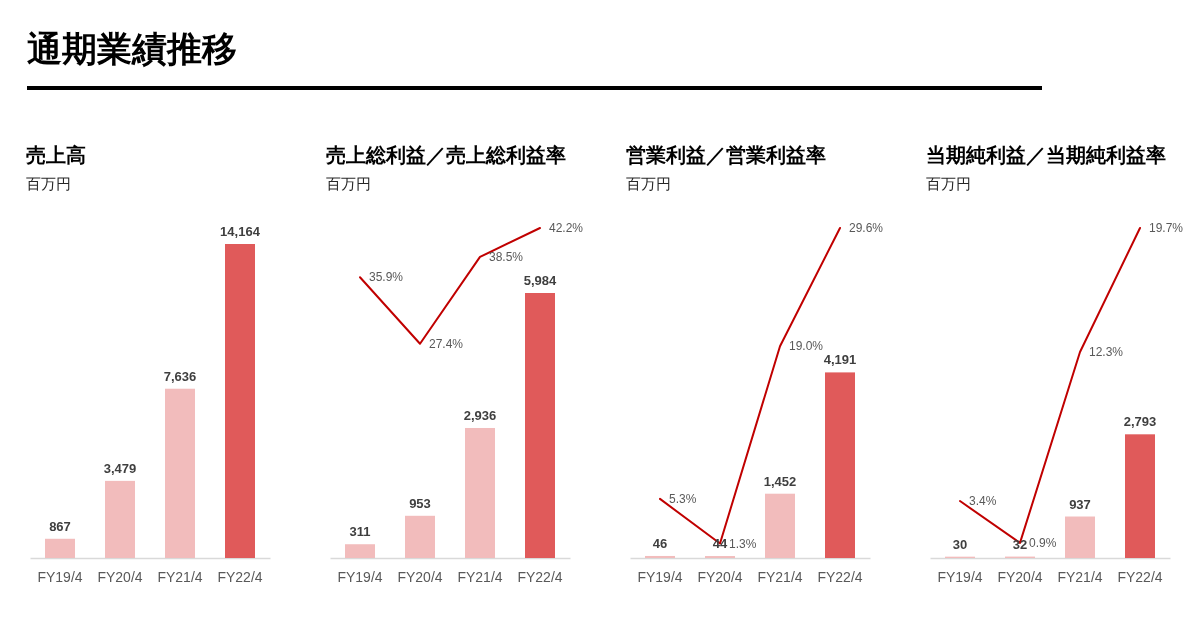 This screenshot has height=632, width=1200. Describe the element at coordinates (660, 543) in the screenshot. I see `data-label: 46` at that location.